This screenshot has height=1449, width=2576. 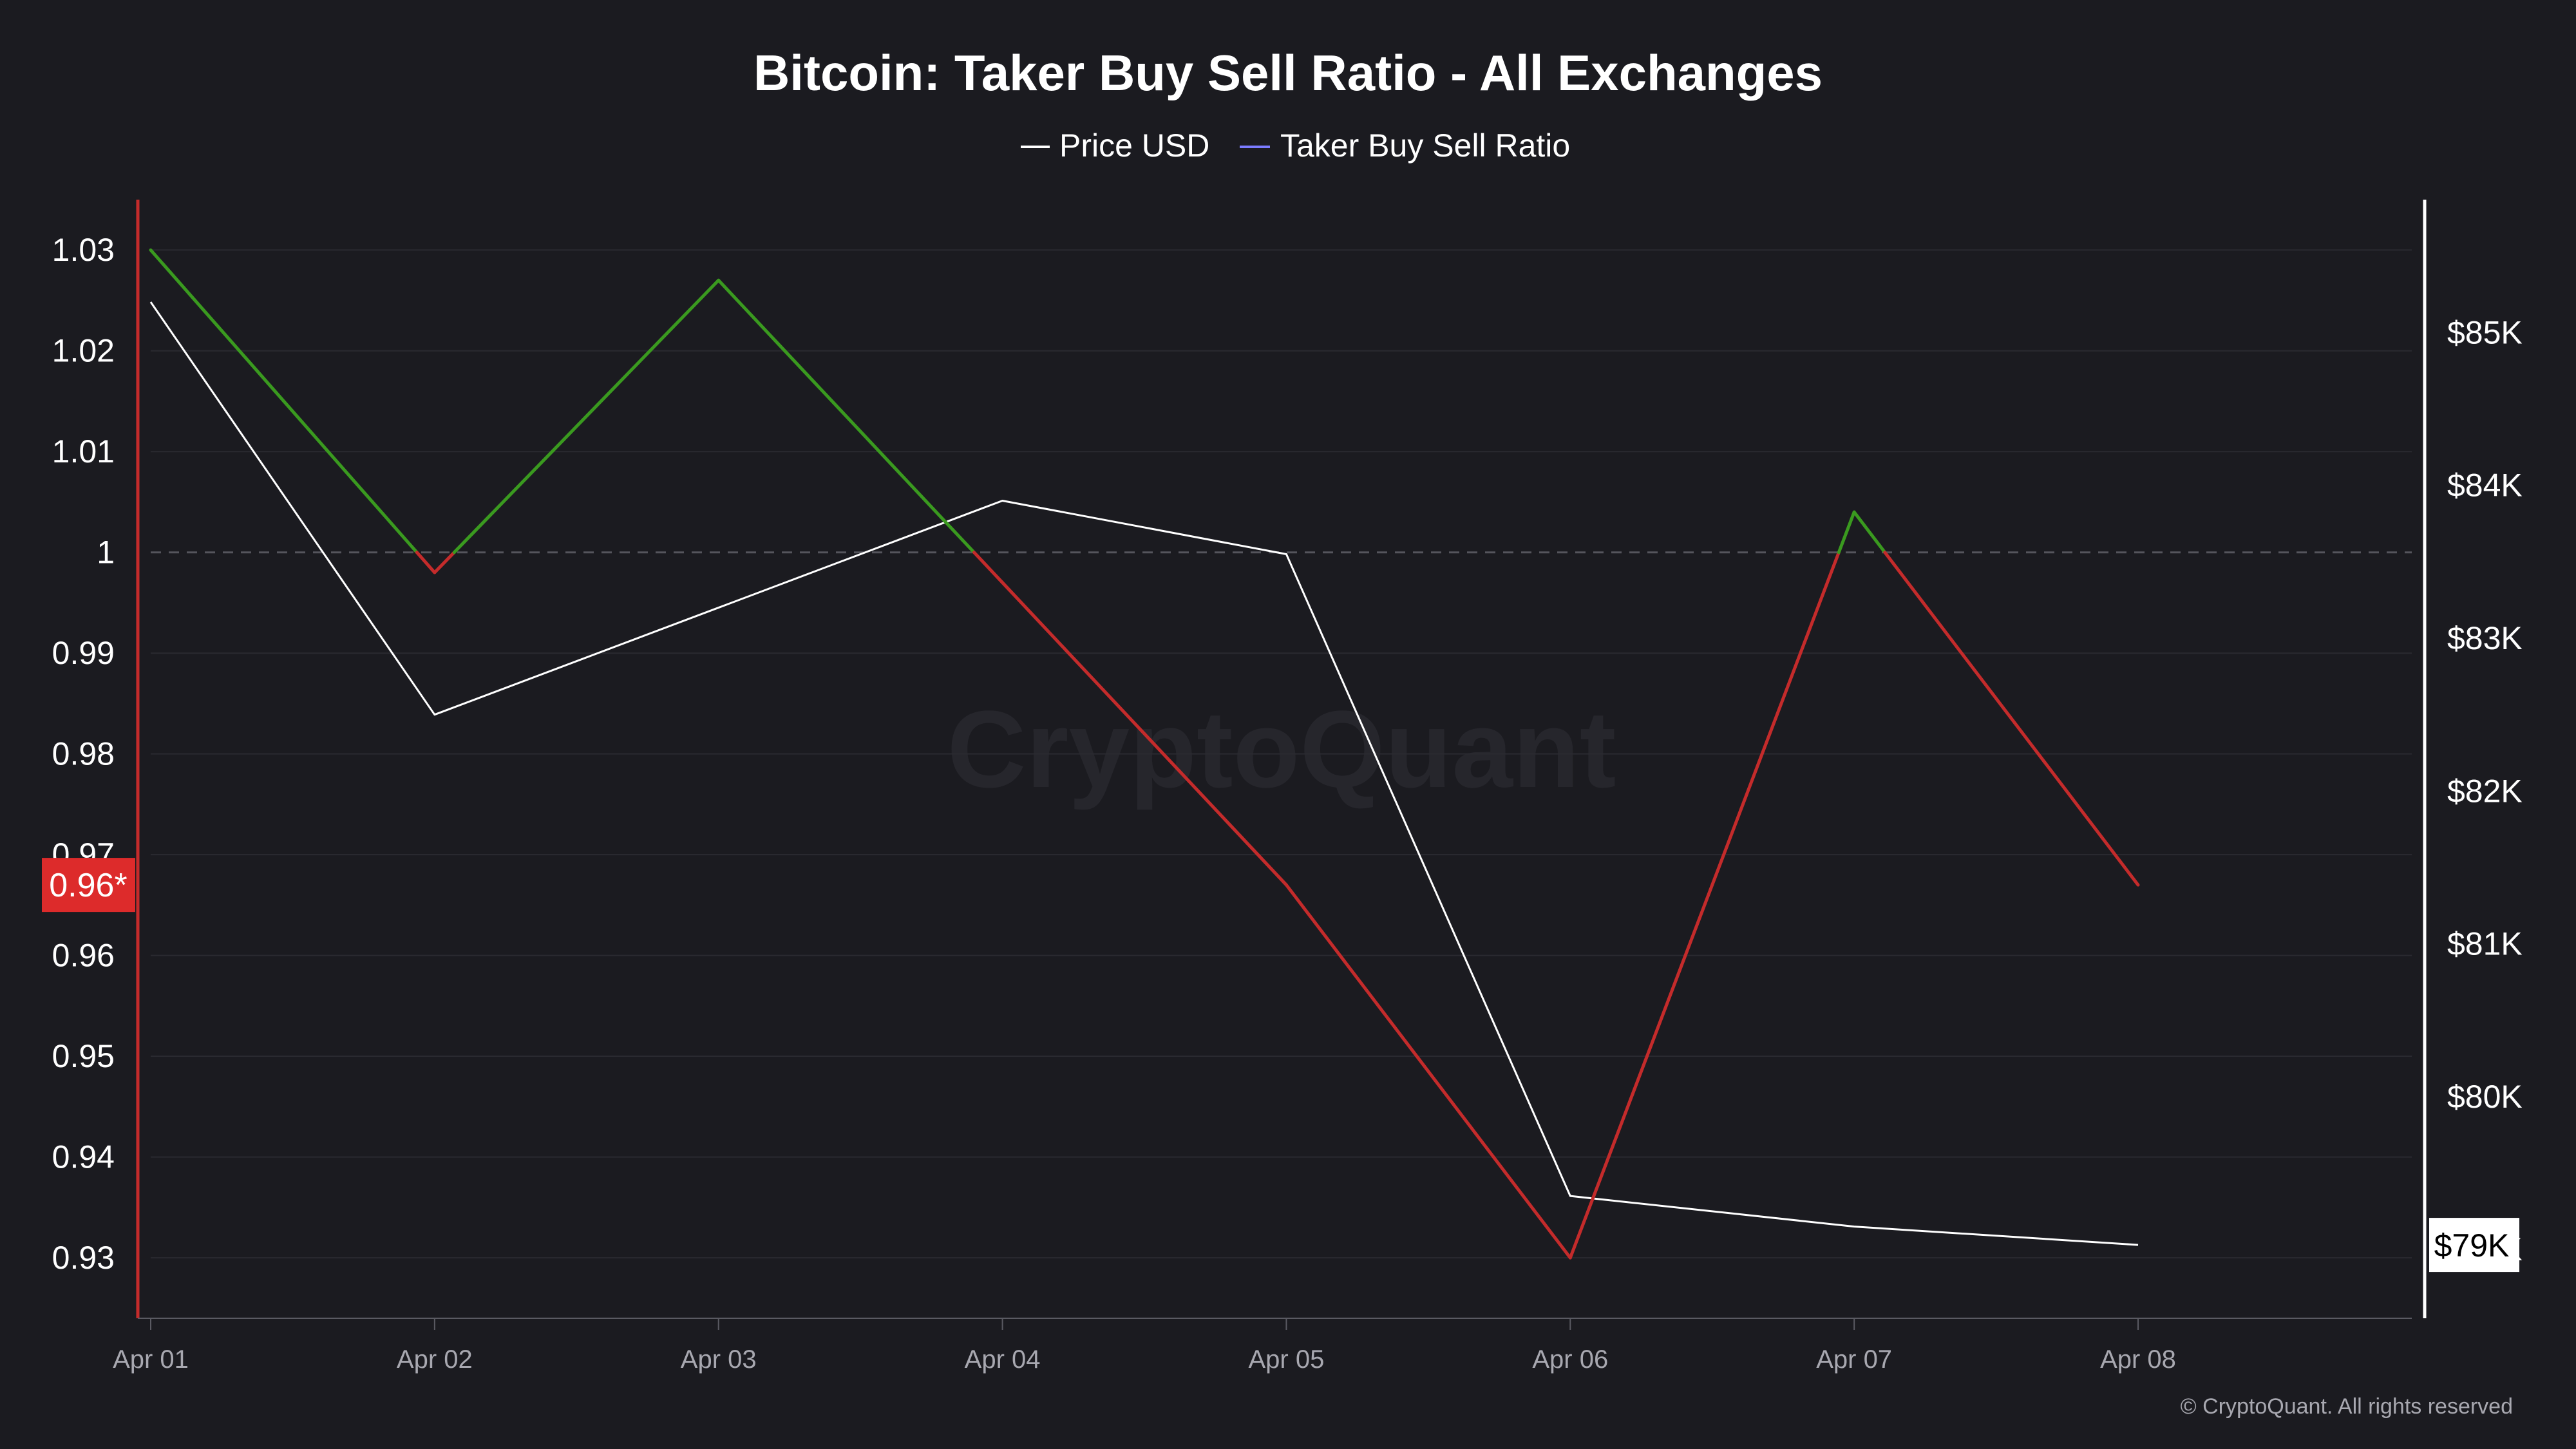 What do you see at coordinates (83, 956) in the screenshot?
I see `y-left-tick-label: 0.96` at bounding box center [83, 956].